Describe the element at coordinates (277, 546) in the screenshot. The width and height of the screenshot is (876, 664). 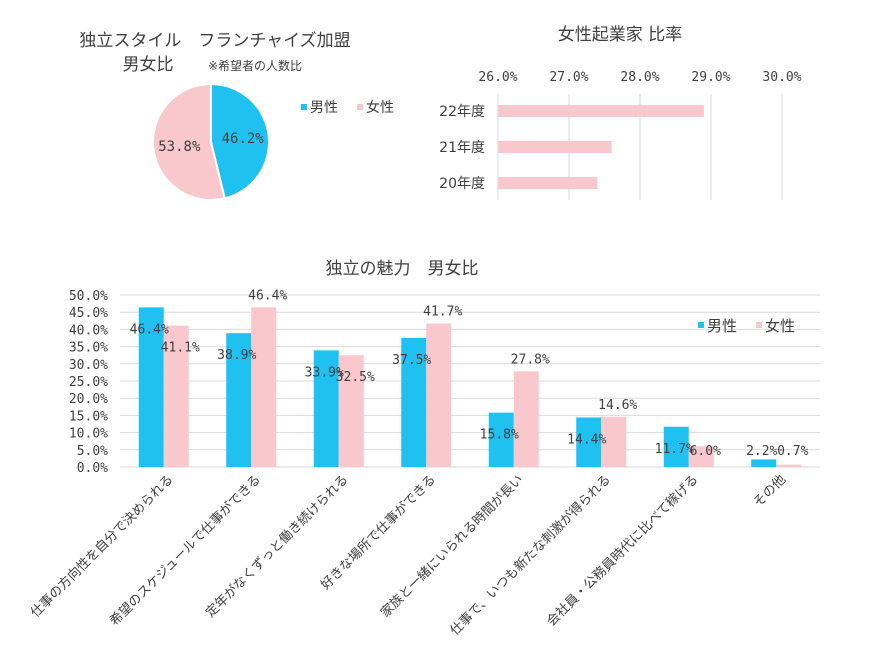
I see `appeal-category-label: 定年がなくずっと働き続けられる` at that location.